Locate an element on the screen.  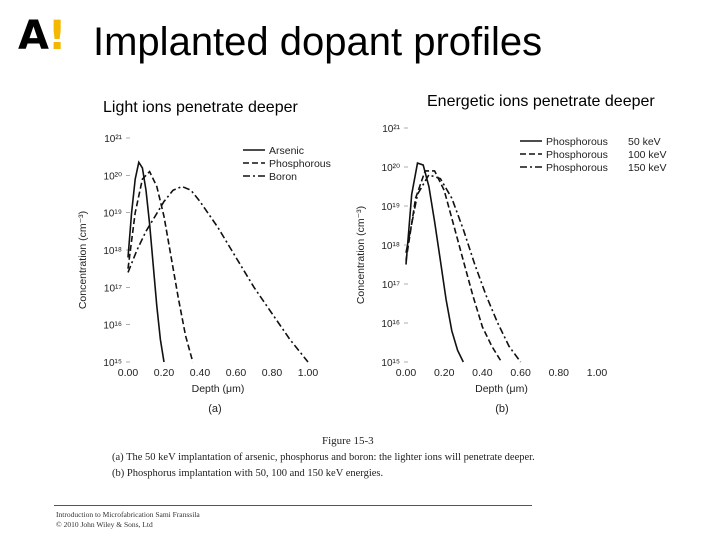
series-line-phosphorous is located at coordinates (160, 266).